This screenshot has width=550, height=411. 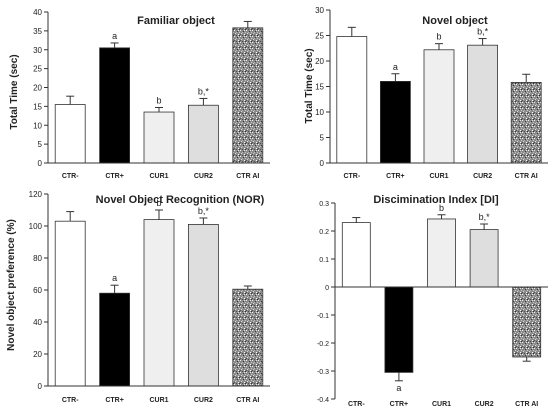 What do you see at coordinates (11, 285) in the screenshot?
I see `y-axis-label: Novel object preference (%)` at bounding box center [11, 285].